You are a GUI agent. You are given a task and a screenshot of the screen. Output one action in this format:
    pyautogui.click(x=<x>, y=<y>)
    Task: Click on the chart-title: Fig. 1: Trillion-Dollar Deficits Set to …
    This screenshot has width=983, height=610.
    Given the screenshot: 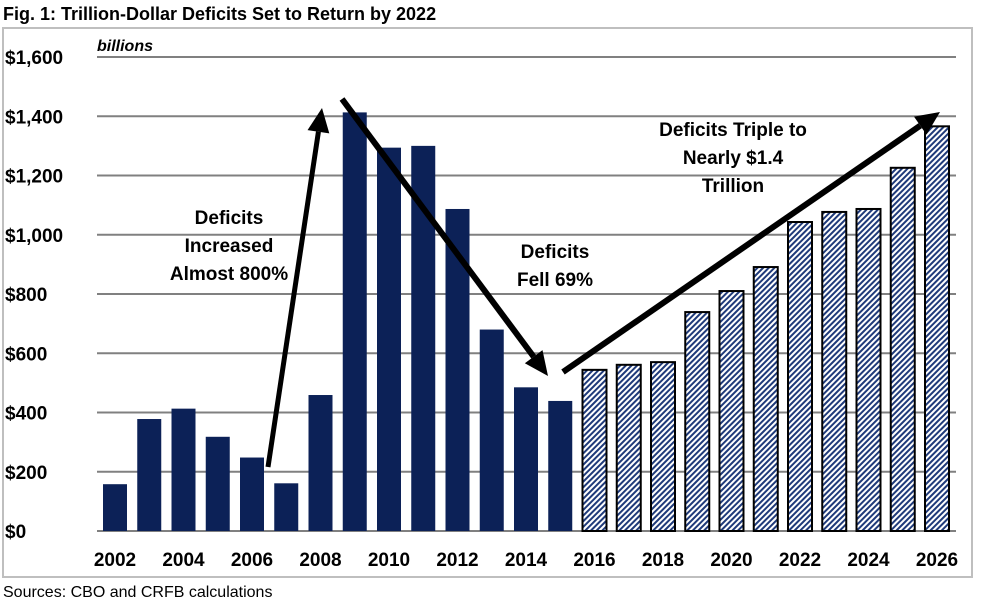 What is the action you would take?
    pyautogui.click(x=219, y=14)
    